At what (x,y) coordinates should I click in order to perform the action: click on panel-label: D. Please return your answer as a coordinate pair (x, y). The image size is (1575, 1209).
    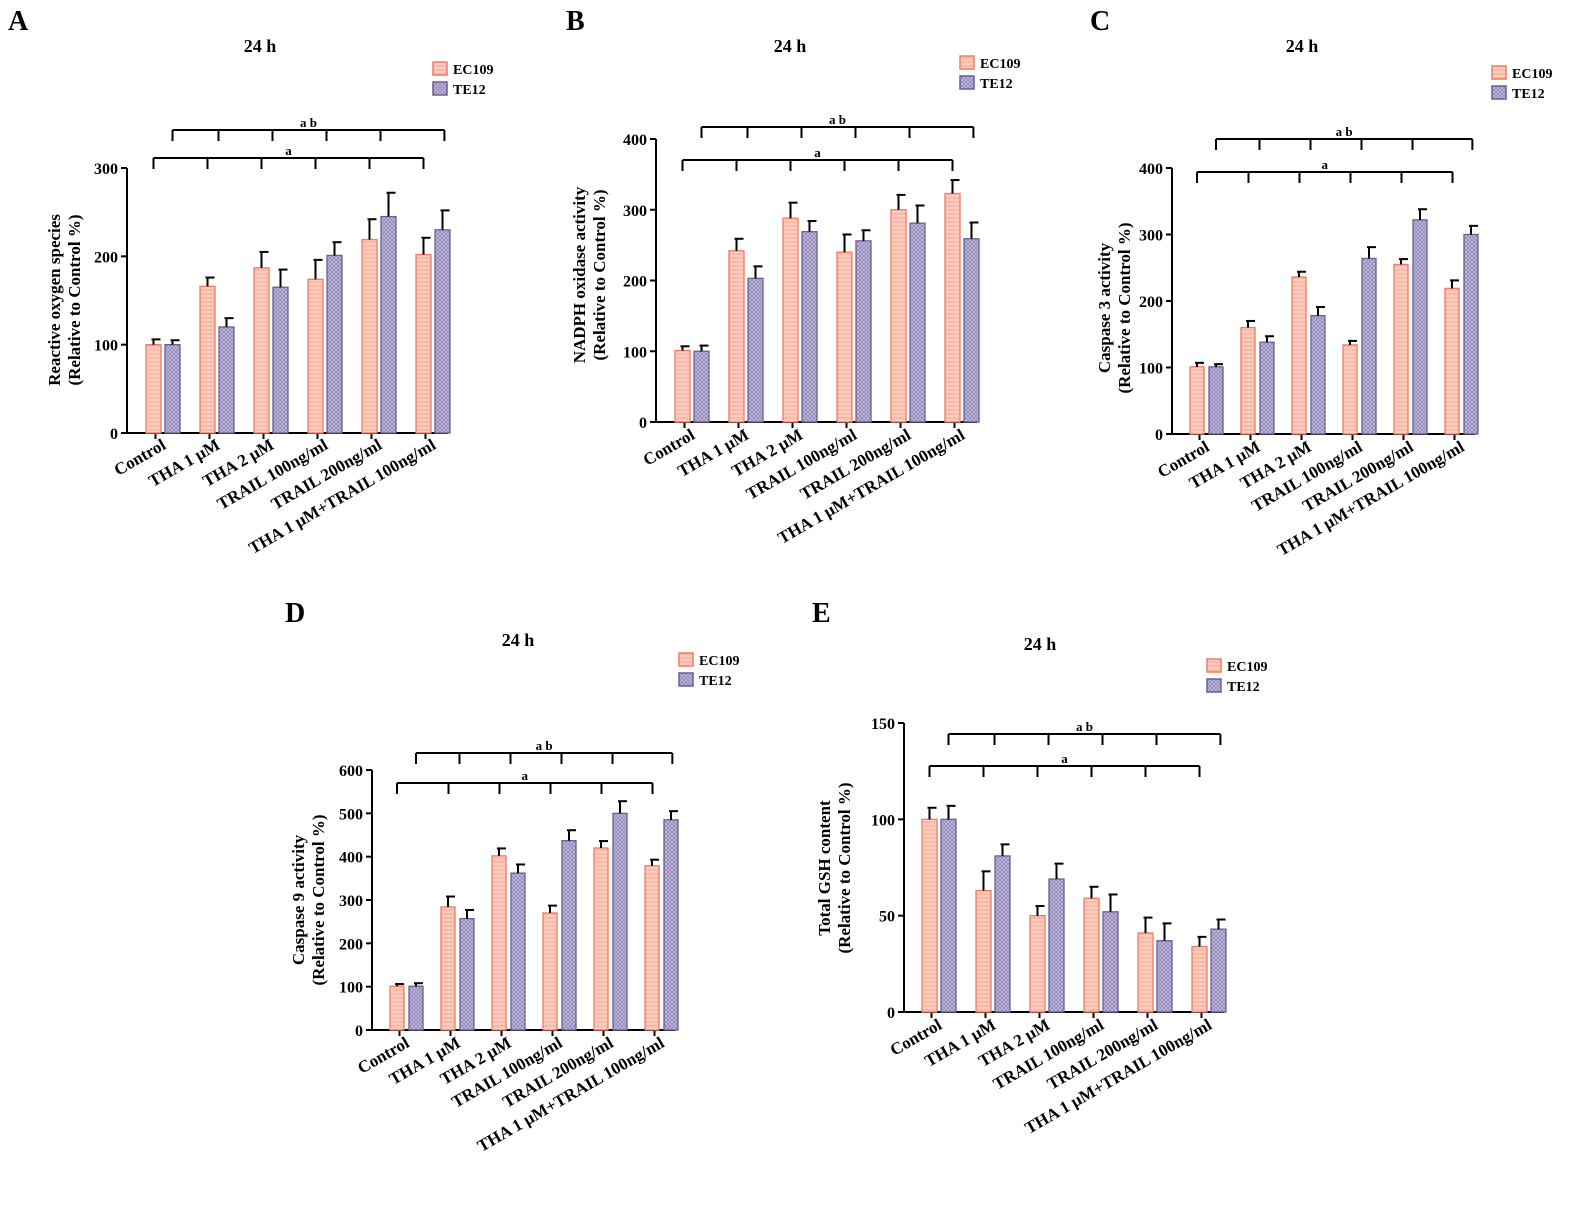
    Looking at the image, I should click on (295, 613).